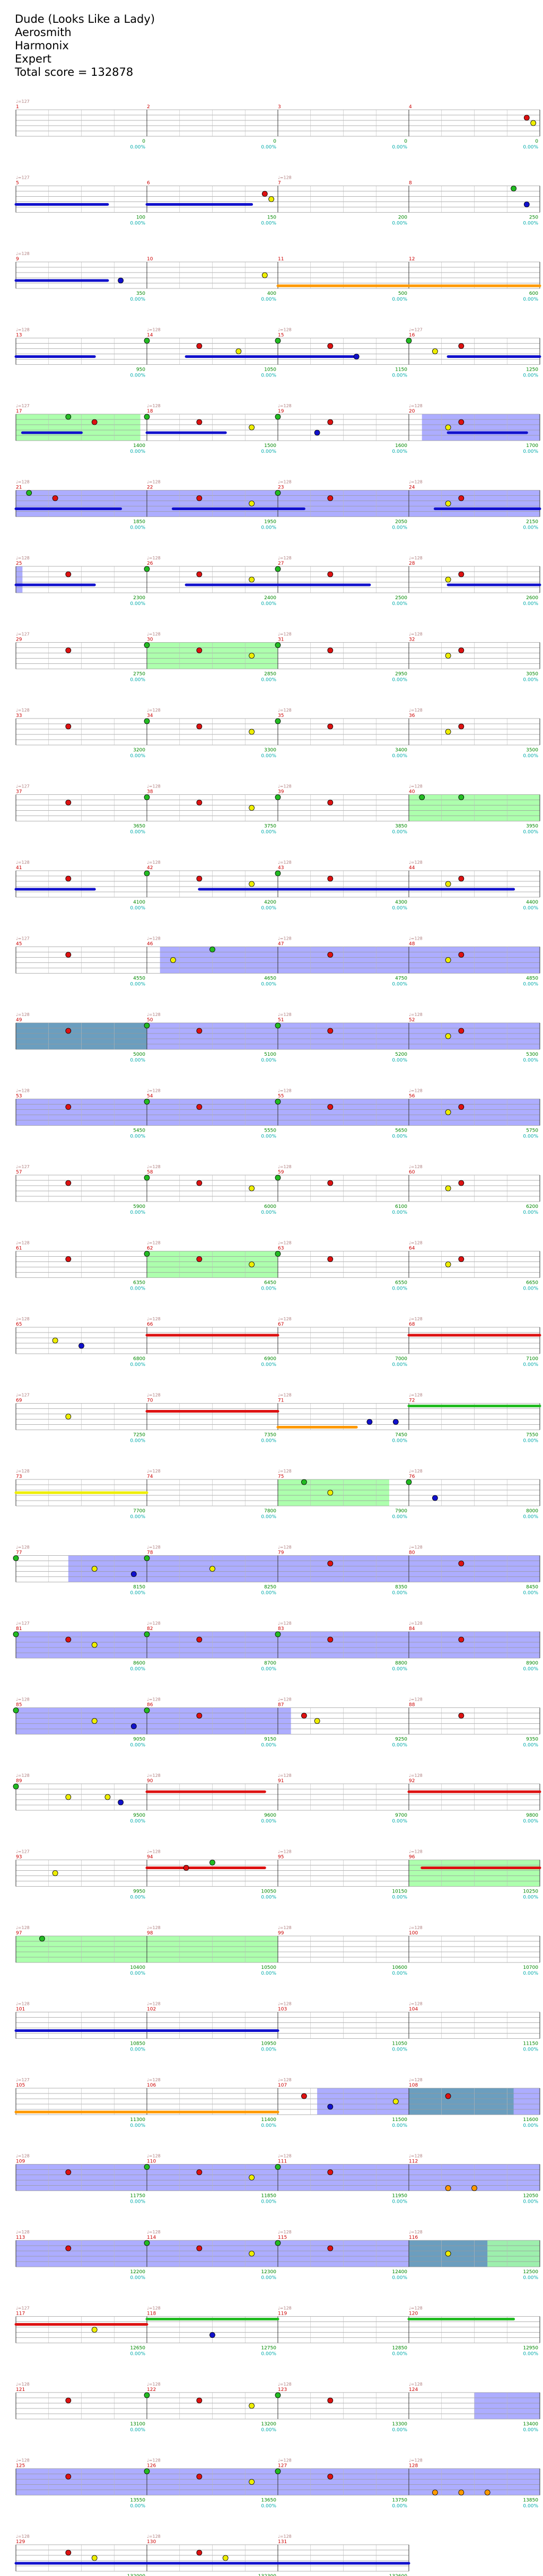 Image resolution: width=543 pixels, height=2576 pixels. Describe the element at coordinates (283, 2237) in the screenshot. I see `measure-number: 115` at that location.